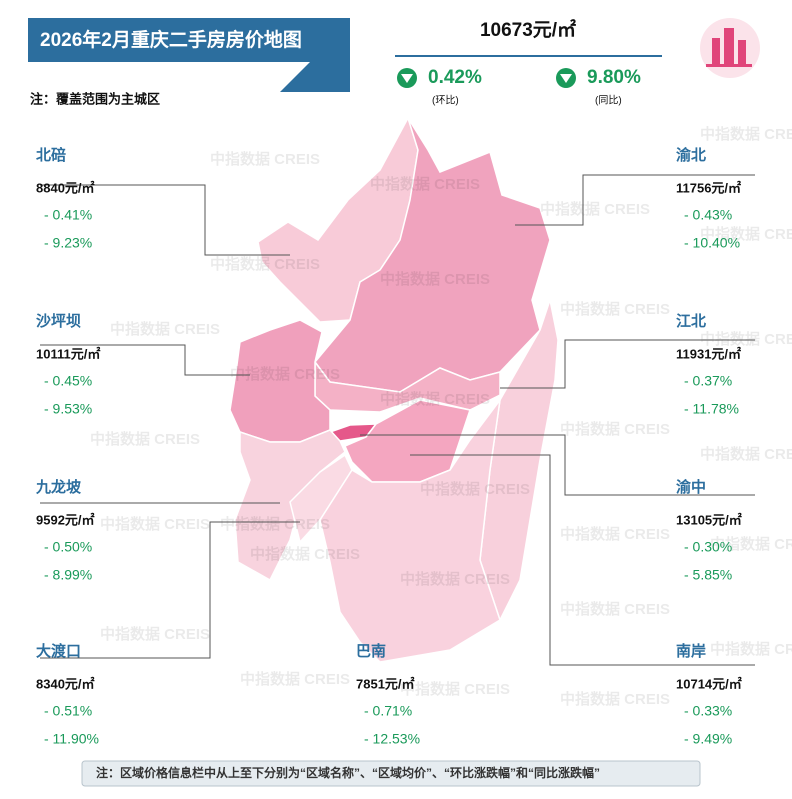 The width and height of the screenshot is (792, 799). I want to click on coverage-note: 注：覆盖范围为主城区, so click(95, 98).